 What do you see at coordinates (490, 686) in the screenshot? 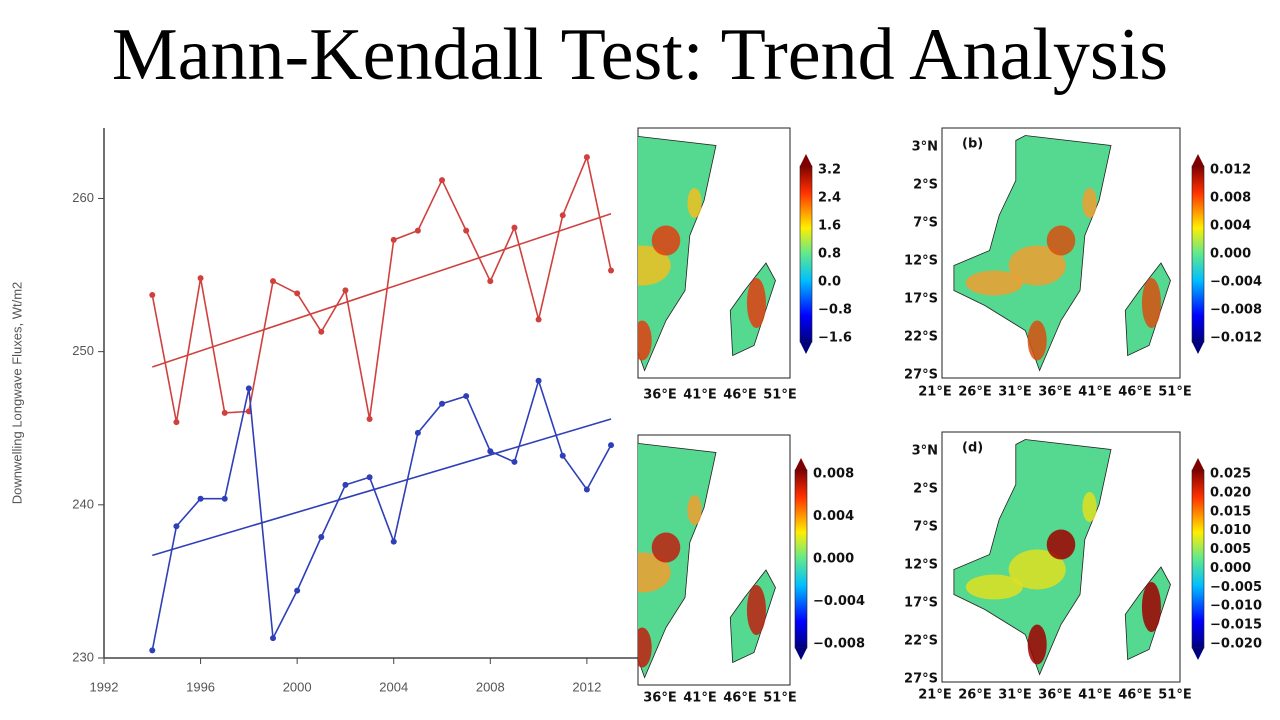
I see `x-tick-label: 2008` at bounding box center [490, 686].